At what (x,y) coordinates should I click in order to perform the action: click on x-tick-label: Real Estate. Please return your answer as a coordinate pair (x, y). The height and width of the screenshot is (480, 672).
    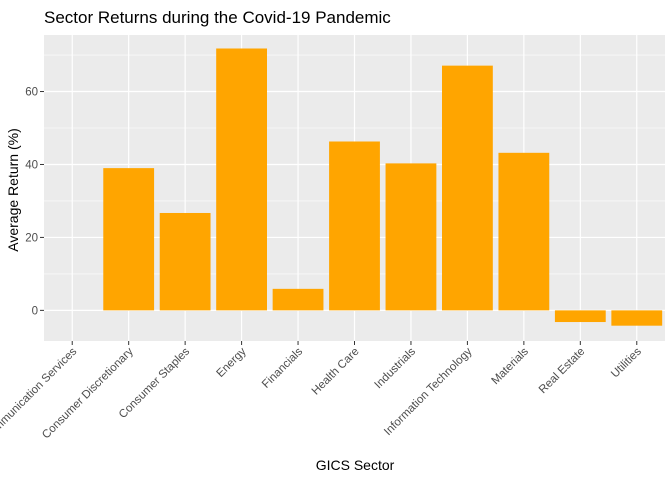
    Looking at the image, I should click on (562, 371).